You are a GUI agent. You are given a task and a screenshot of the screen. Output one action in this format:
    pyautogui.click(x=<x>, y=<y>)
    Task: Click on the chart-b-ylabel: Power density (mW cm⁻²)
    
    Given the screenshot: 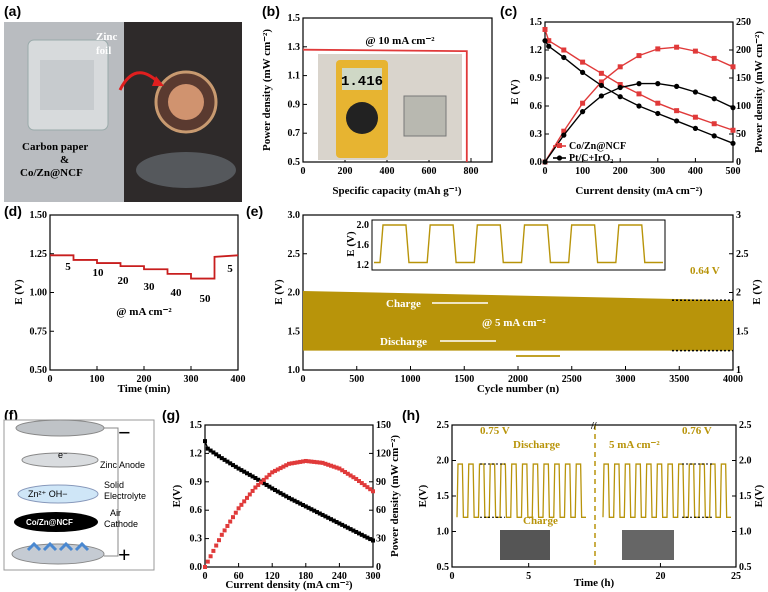 What is the action you would take?
    pyautogui.click(x=267, y=90)
    